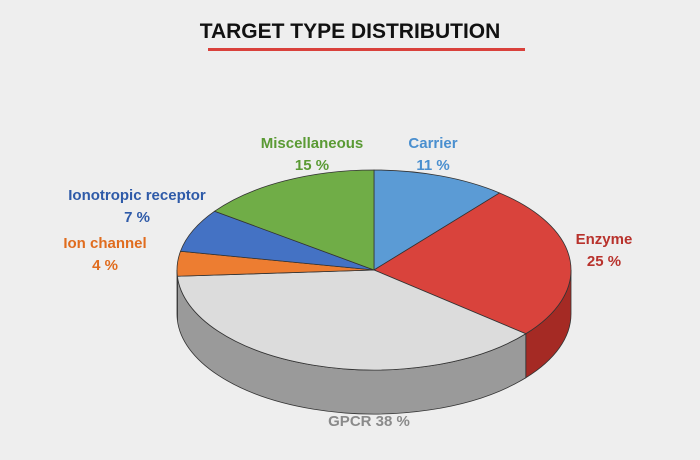 The height and width of the screenshot is (460, 700). Describe the element at coordinates (432, 165) in the screenshot. I see `pie-label-value: 11 %` at that location.